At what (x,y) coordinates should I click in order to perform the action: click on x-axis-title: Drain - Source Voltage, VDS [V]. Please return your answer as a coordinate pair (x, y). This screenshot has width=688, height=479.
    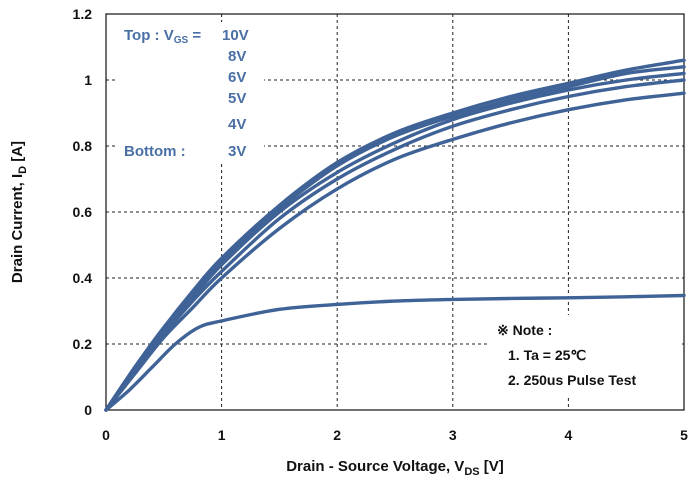
    Looking at the image, I should click on (395, 468).